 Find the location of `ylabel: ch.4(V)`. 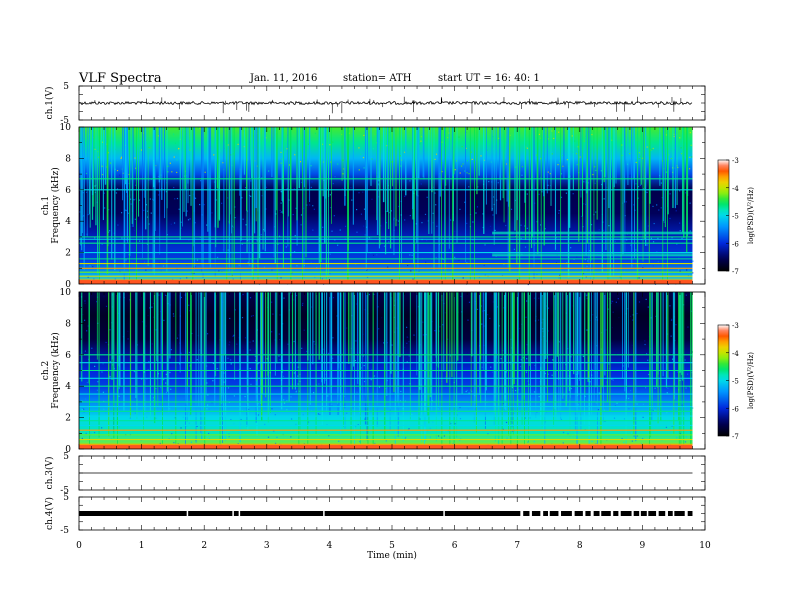

ylabel: ch.4(V) is located at coordinates (49, 513).